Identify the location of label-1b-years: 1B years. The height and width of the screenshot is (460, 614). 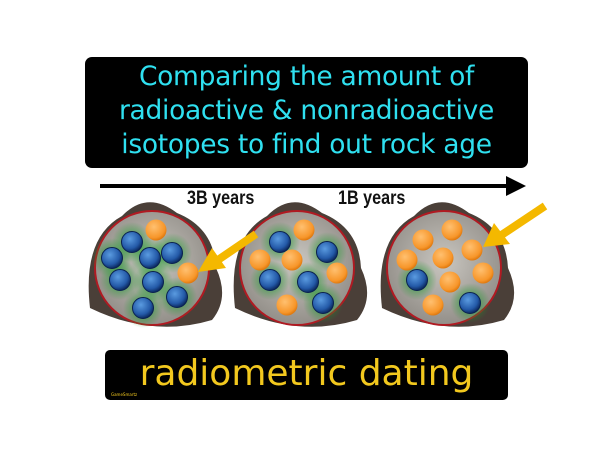
(372, 198).